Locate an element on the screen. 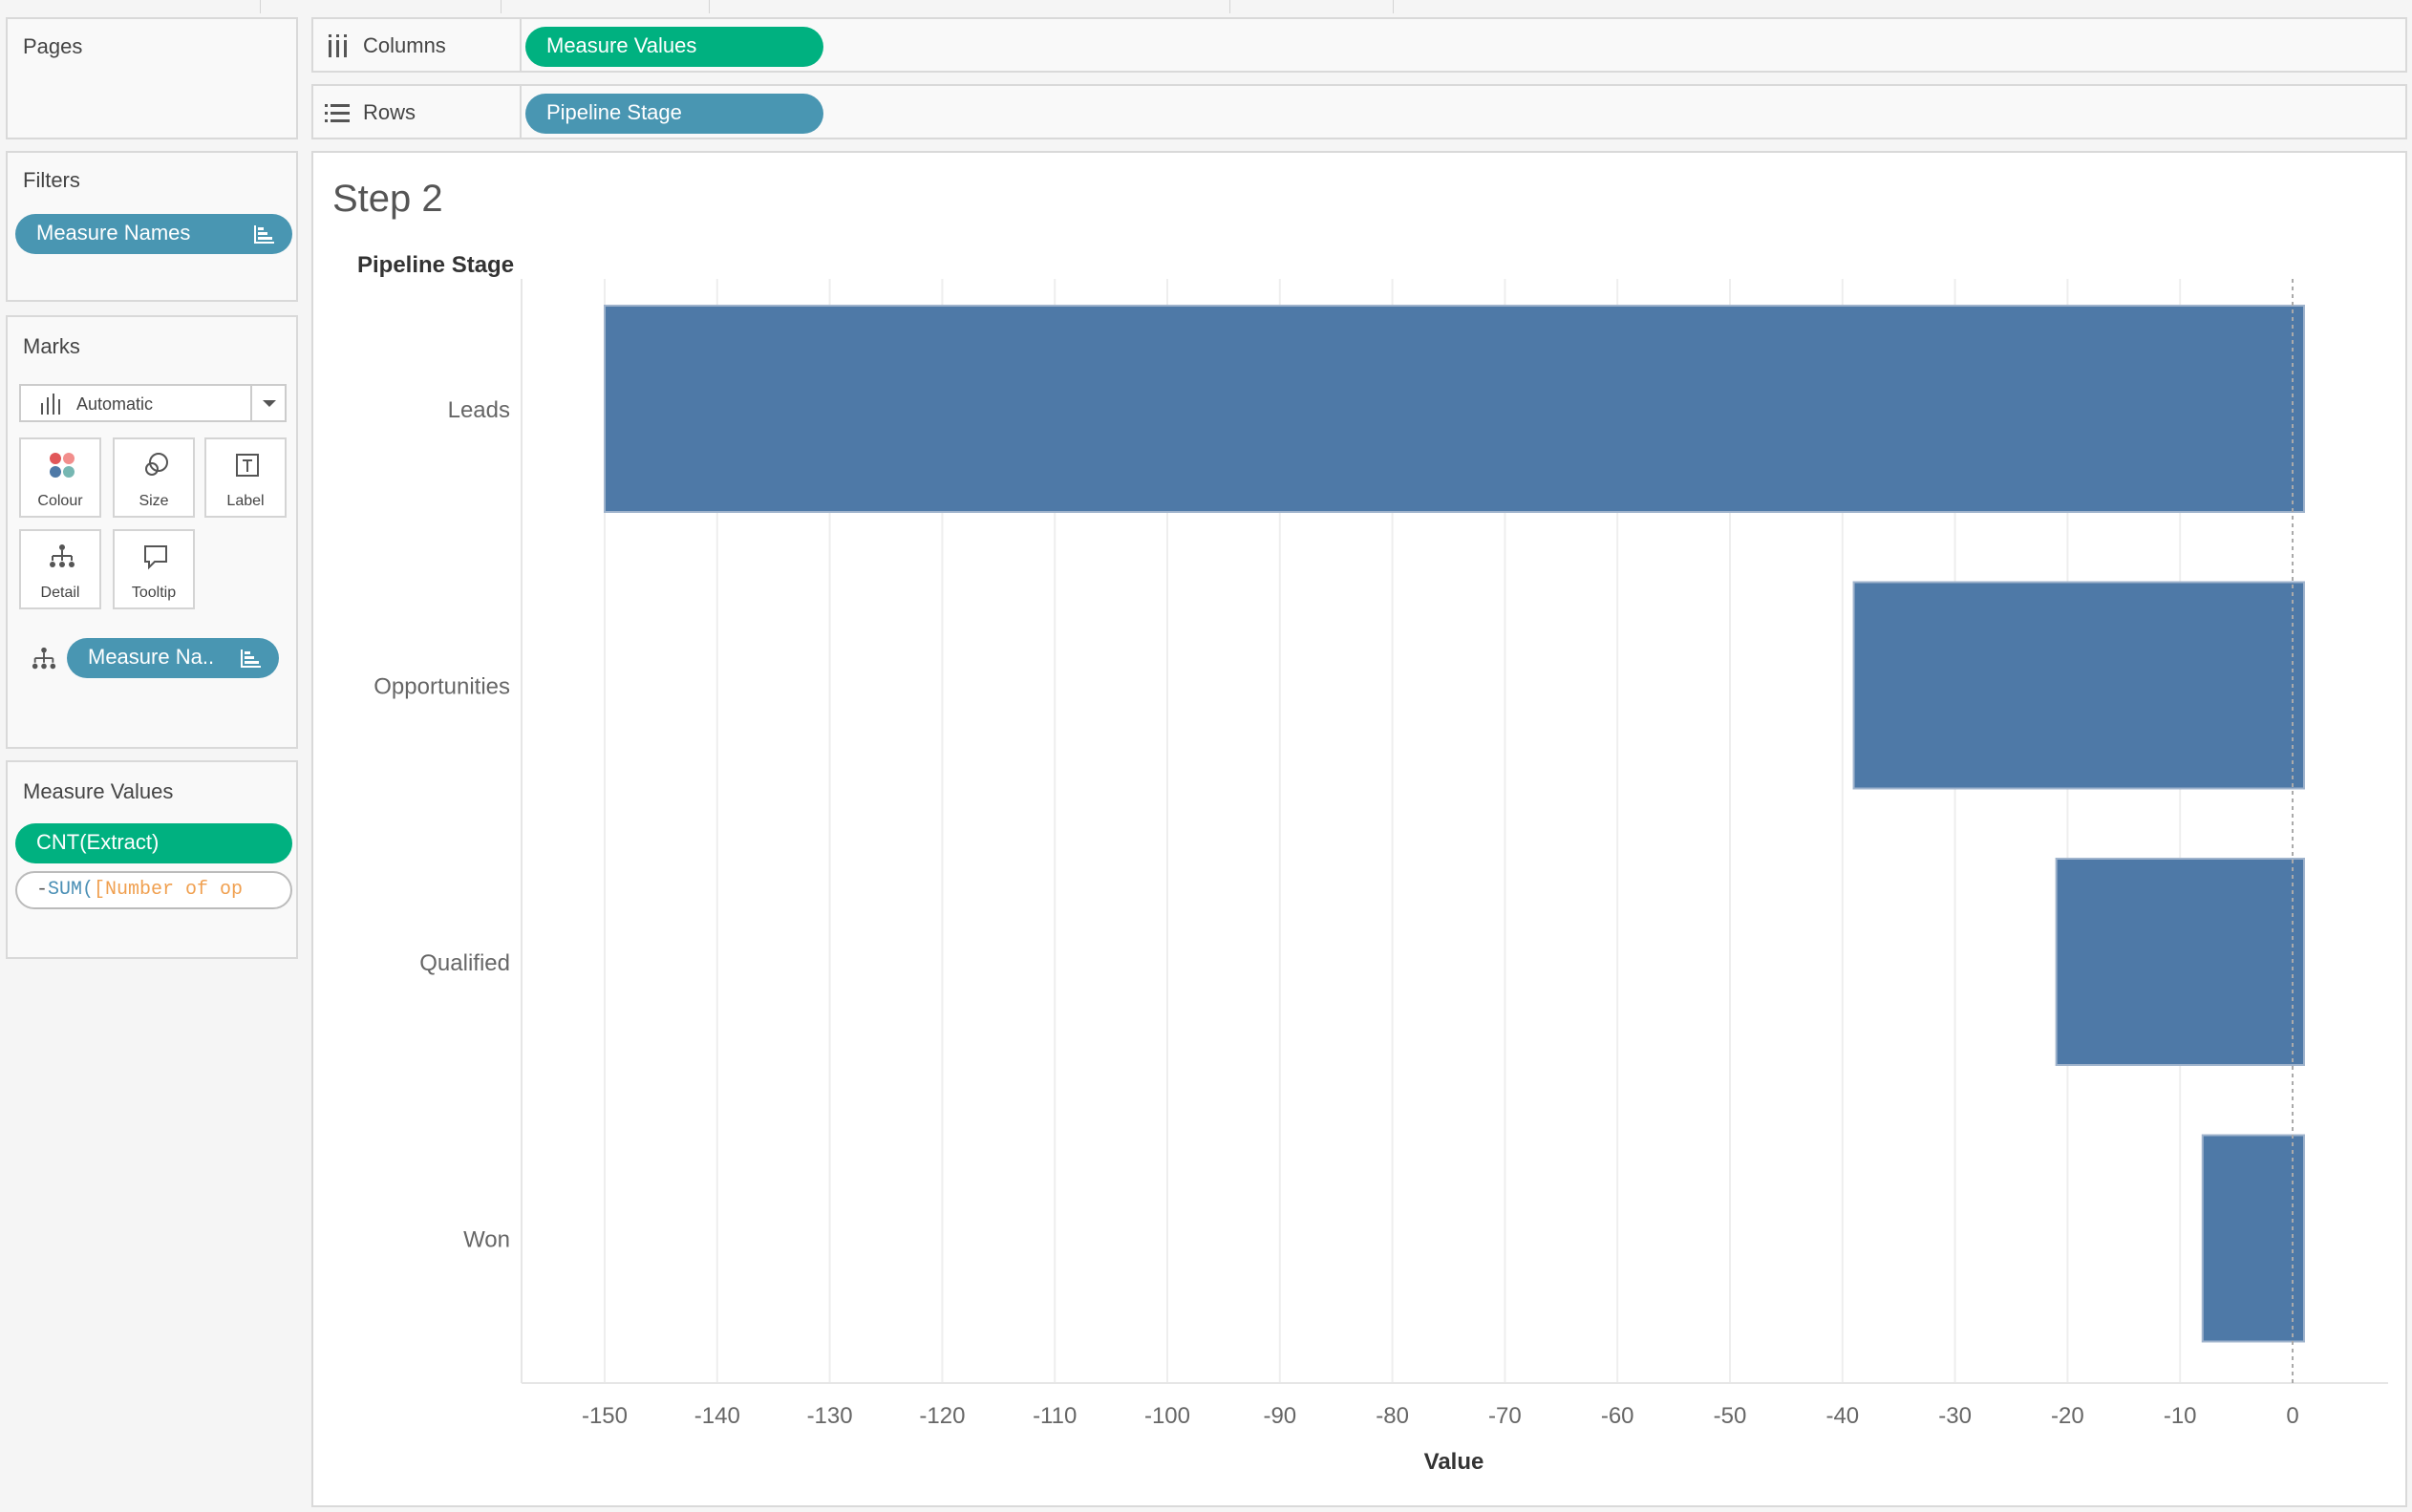 The height and width of the screenshot is (1512, 2412). measure-values-title: Measure Values is located at coordinates (99, 791).